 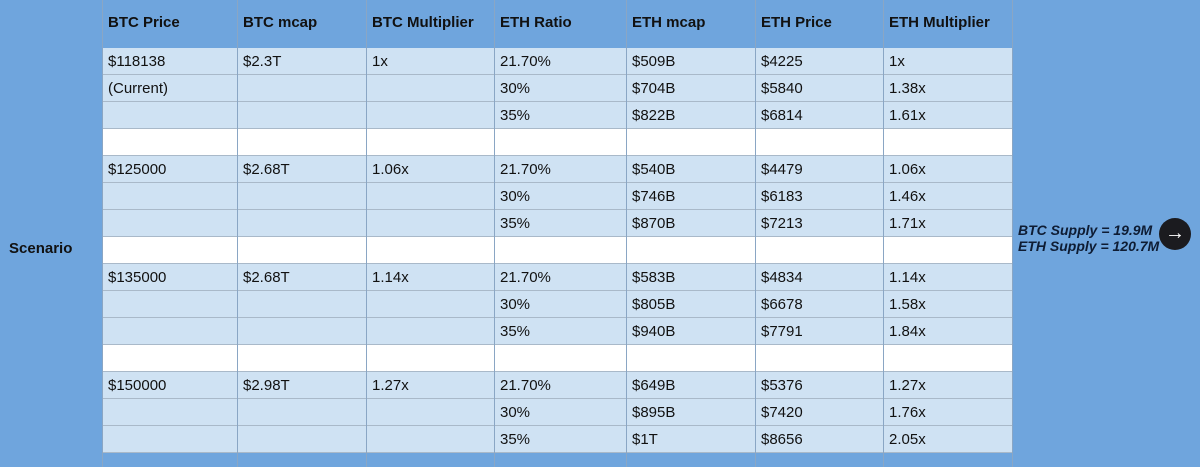 What do you see at coordinates (782, 412) in the screenshot?
I see `cell-eth-price: $7420` at bounding box center [782, 412].